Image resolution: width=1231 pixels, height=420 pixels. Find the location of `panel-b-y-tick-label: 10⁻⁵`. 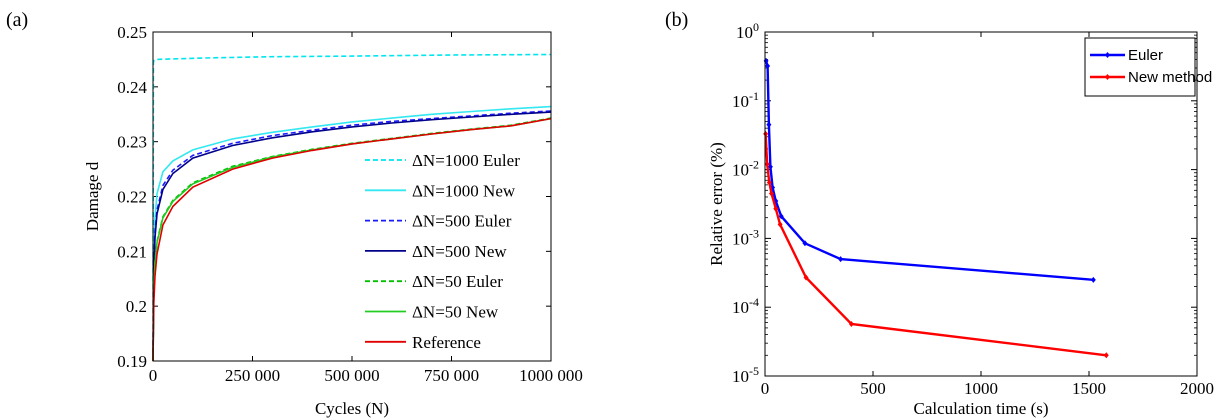

panel-b-y-tick-label: 10⁻⁵ is located at coordinates (745, 375).